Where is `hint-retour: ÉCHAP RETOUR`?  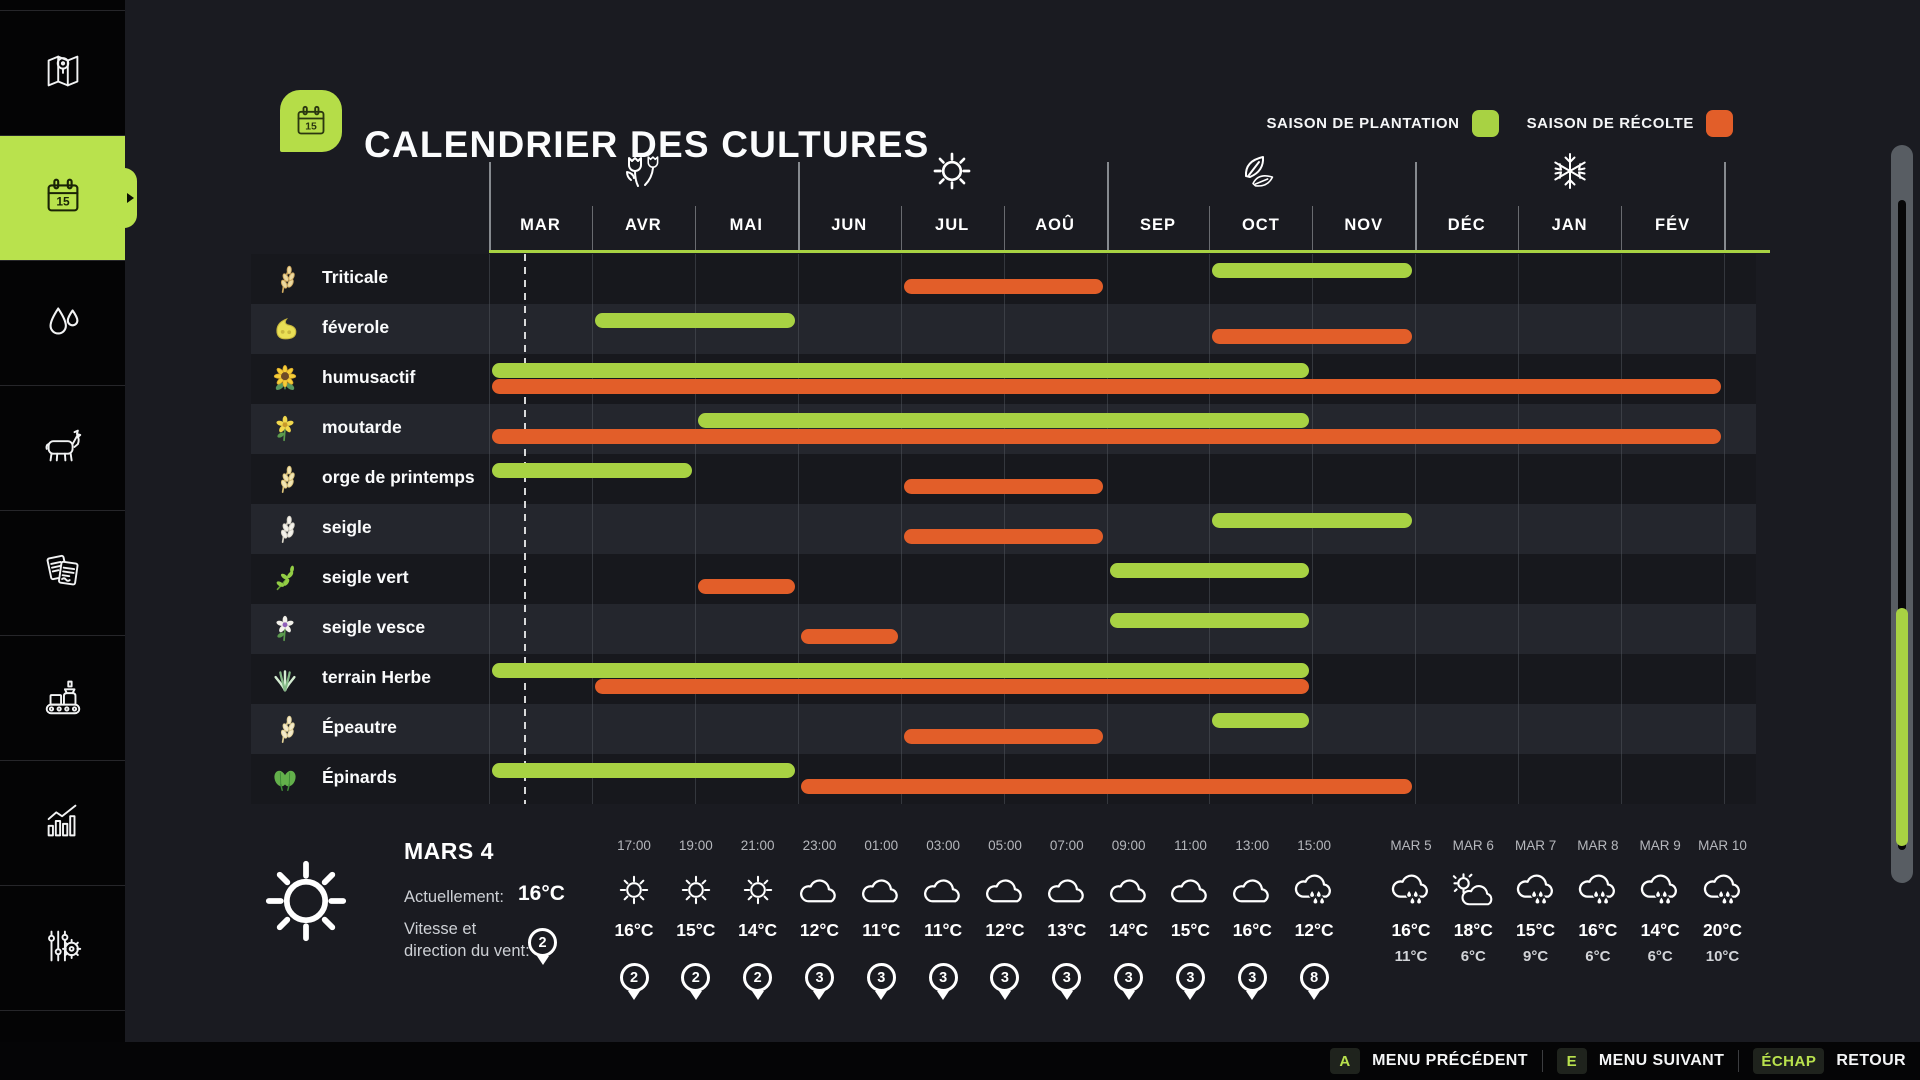 hint-retour: ÉCHAP RETOUR is located at coordinates (1829, 1061).